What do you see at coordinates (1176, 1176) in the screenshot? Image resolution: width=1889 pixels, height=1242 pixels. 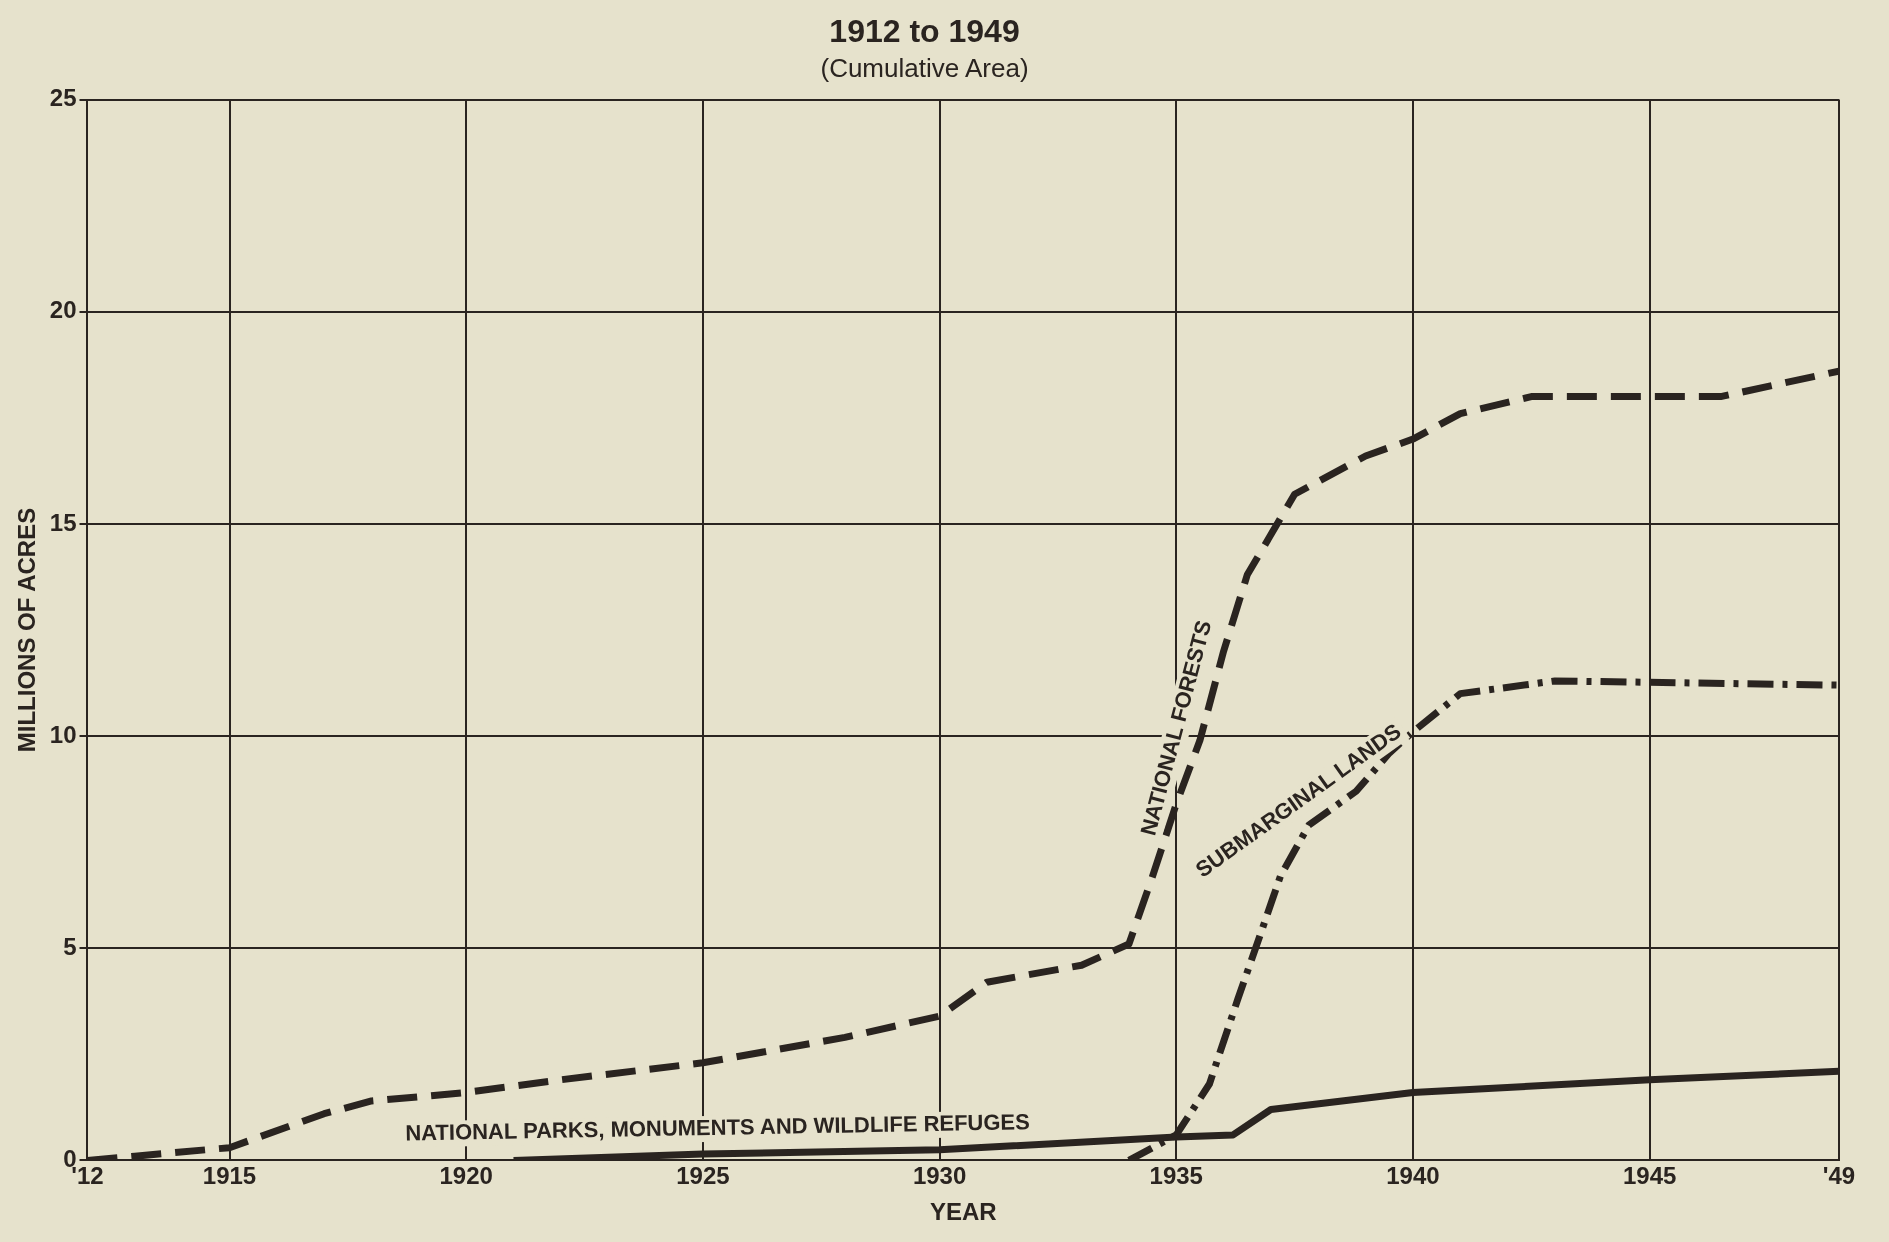 I see `x-tick-label: 1935` at bounding box center [1176, 1176].